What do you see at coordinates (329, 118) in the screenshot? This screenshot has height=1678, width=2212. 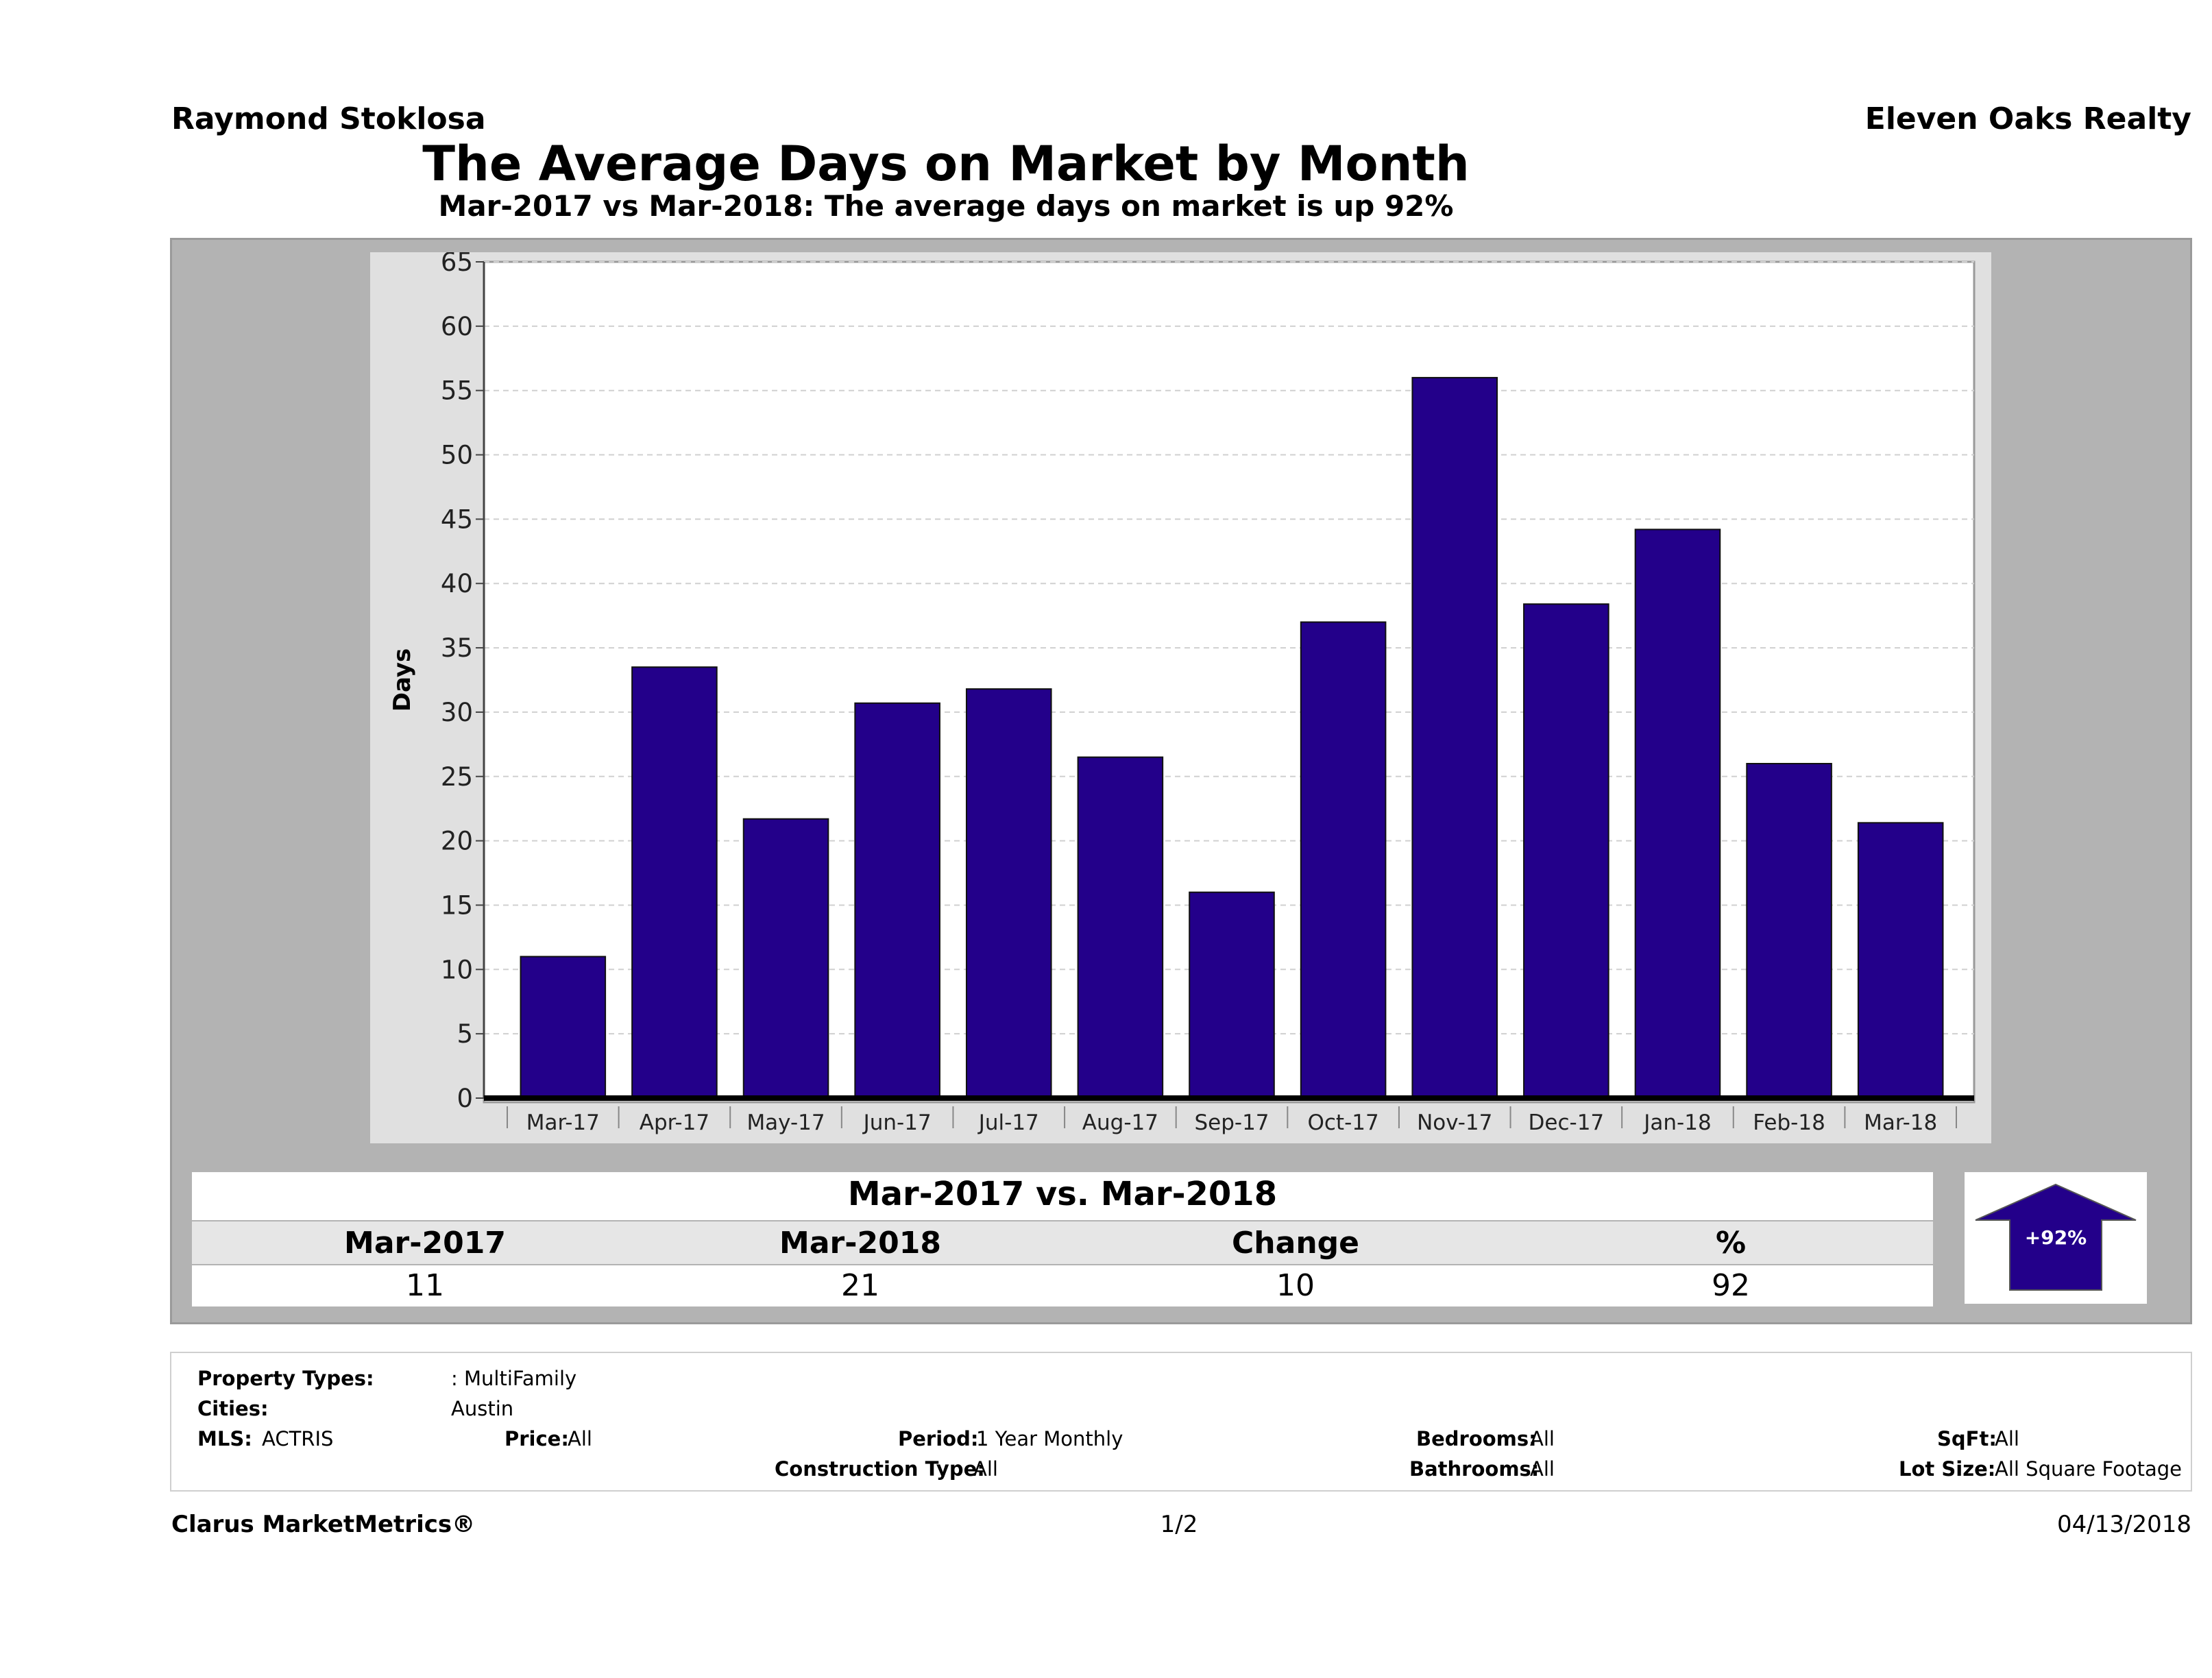 I see `agent-name: Raymond Stoklosa` at bounding box center [329, 118].